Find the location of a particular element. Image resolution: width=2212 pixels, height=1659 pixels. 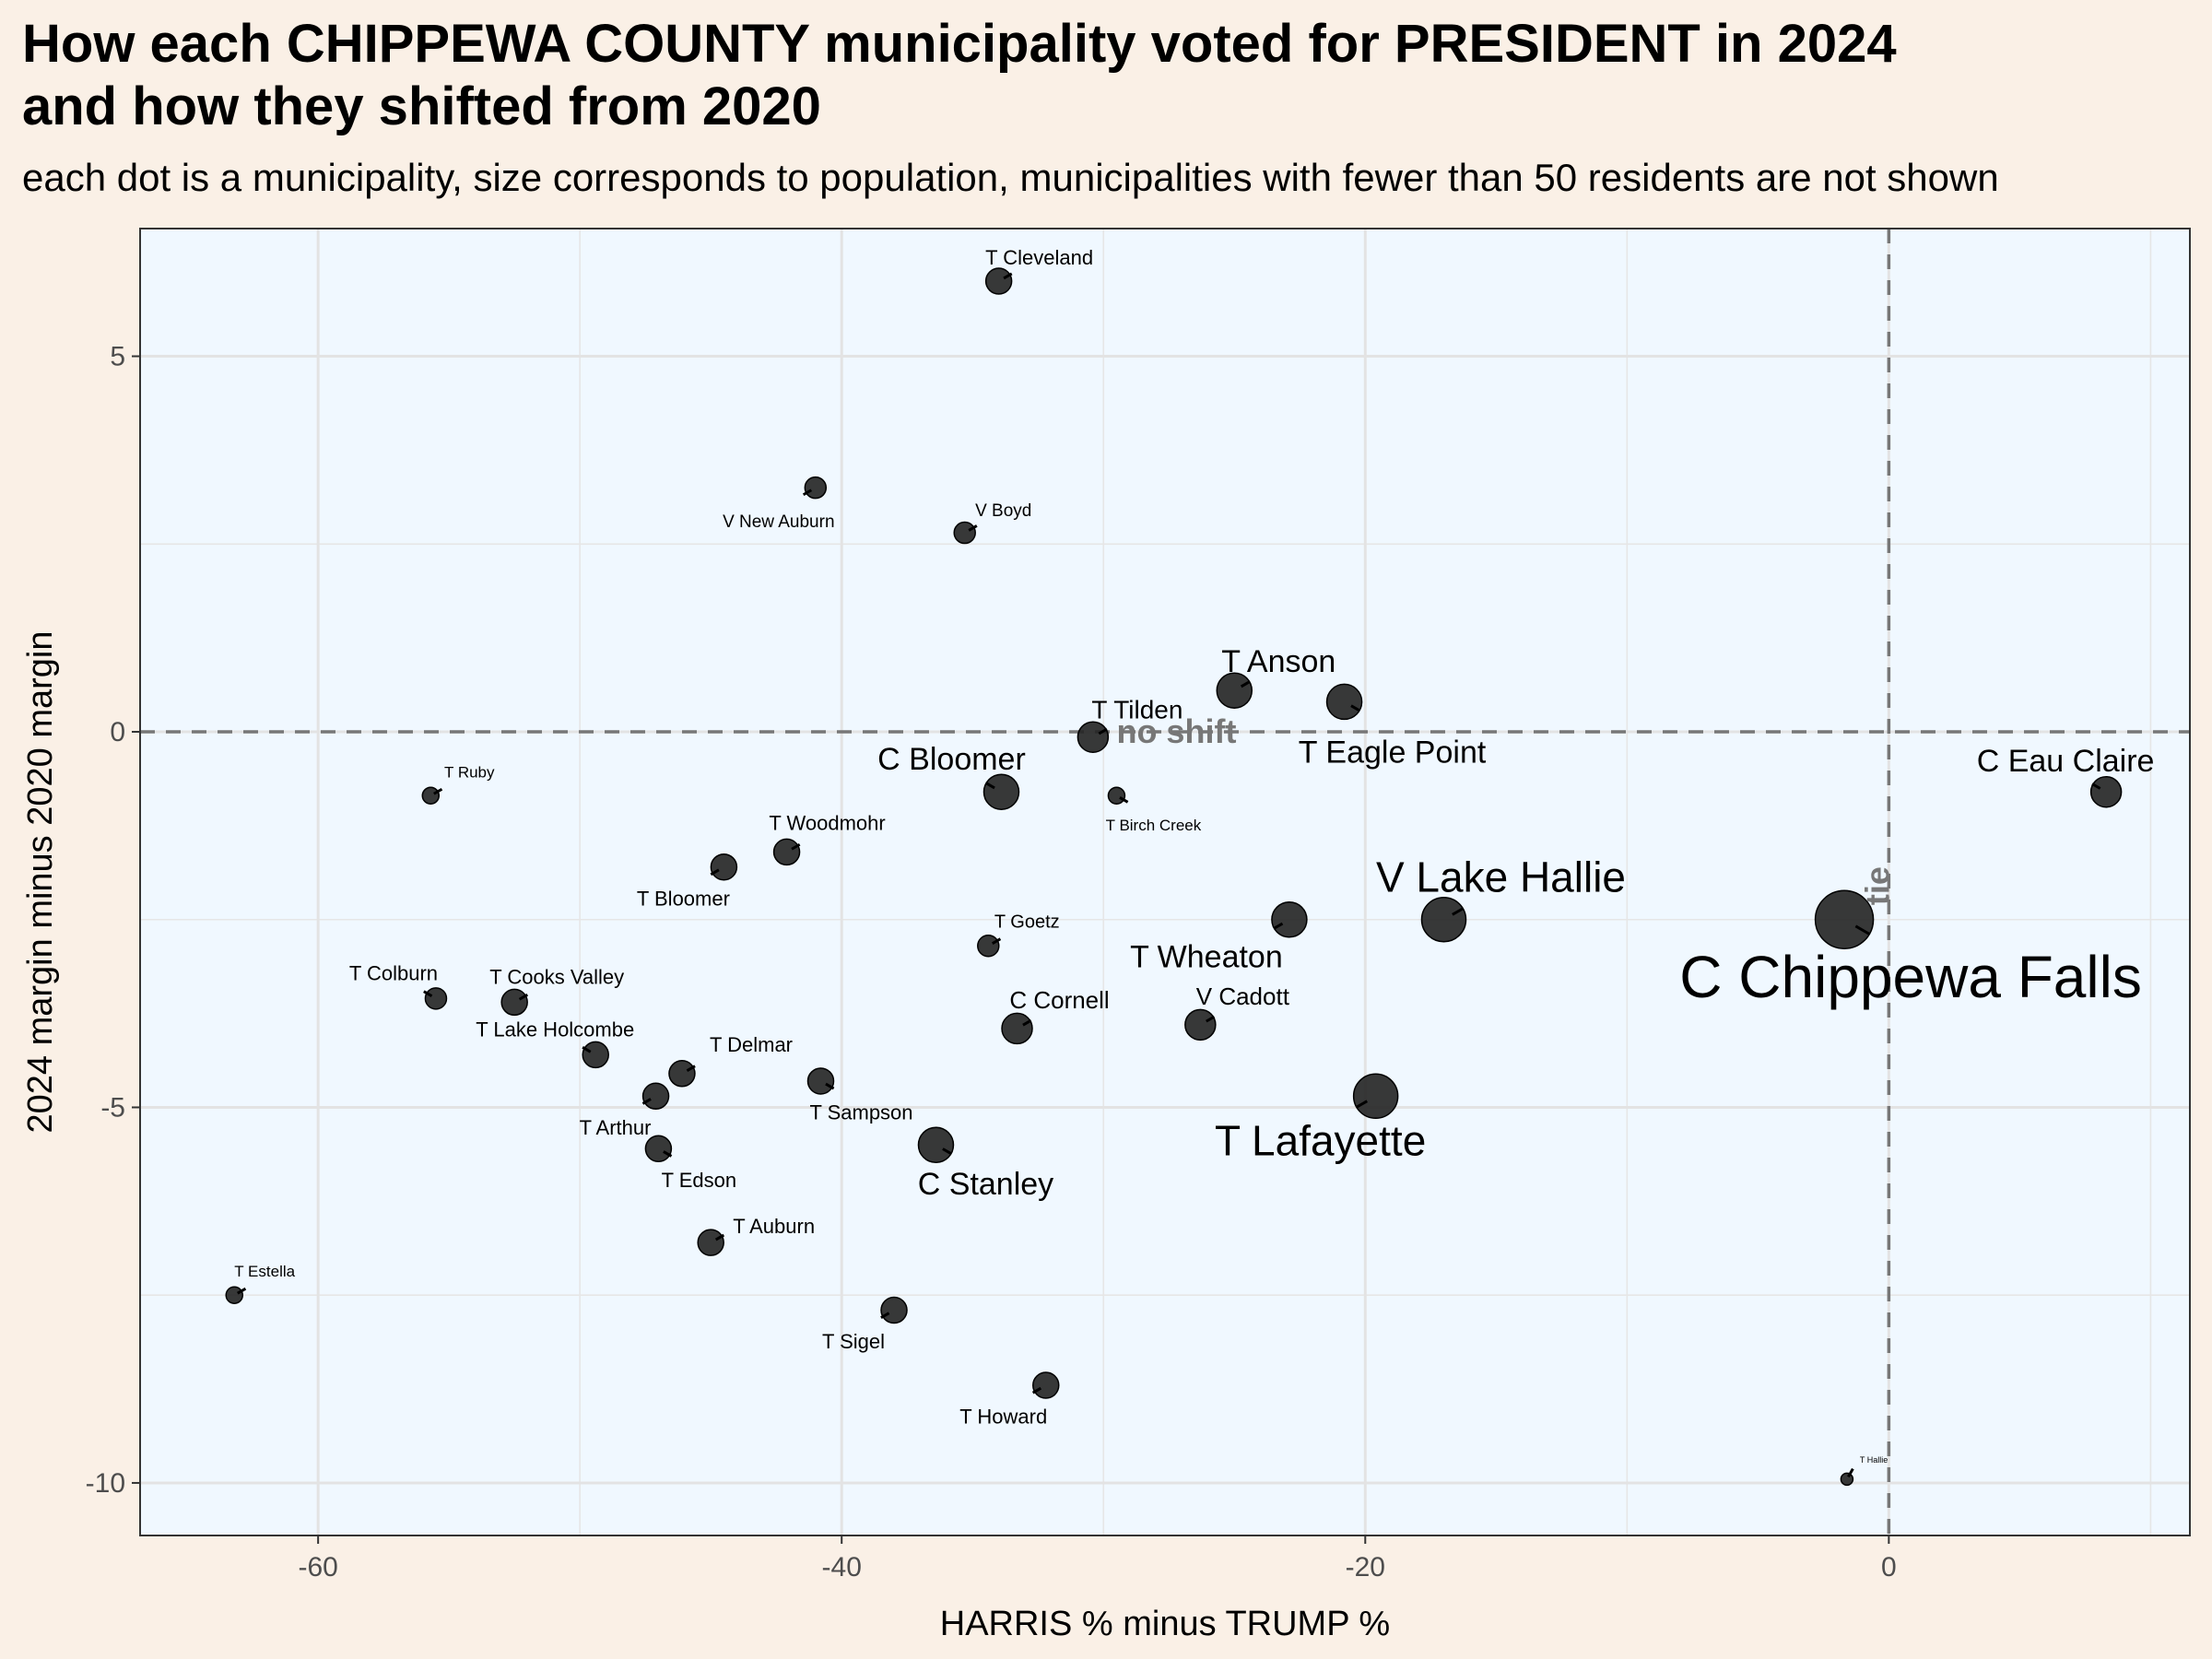

point-label: T Howard is located at coordinates (1003, 1417).